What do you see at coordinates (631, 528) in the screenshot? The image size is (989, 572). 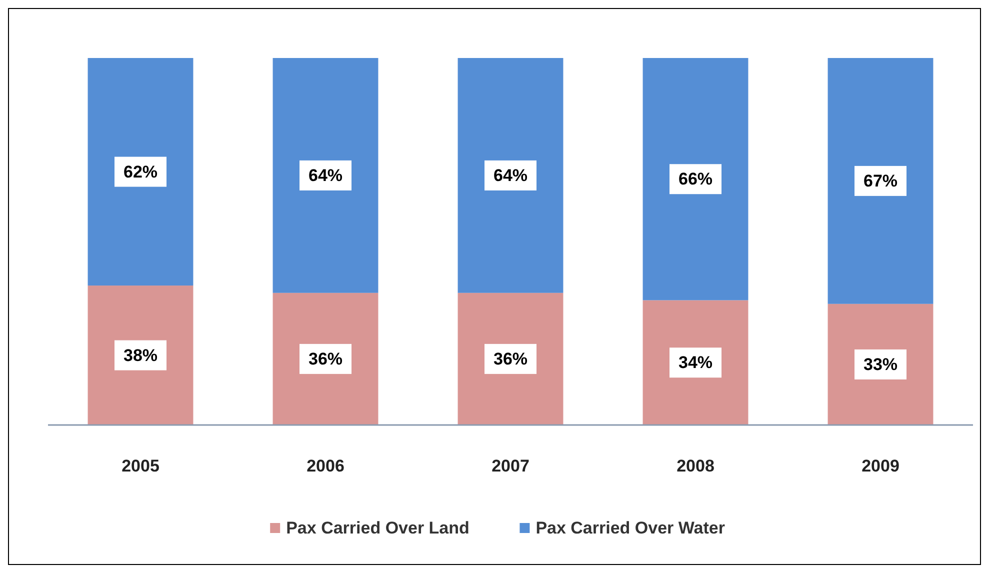 I see `legend-label: Pax Carried Over Water` at bounding box center [631, 528].